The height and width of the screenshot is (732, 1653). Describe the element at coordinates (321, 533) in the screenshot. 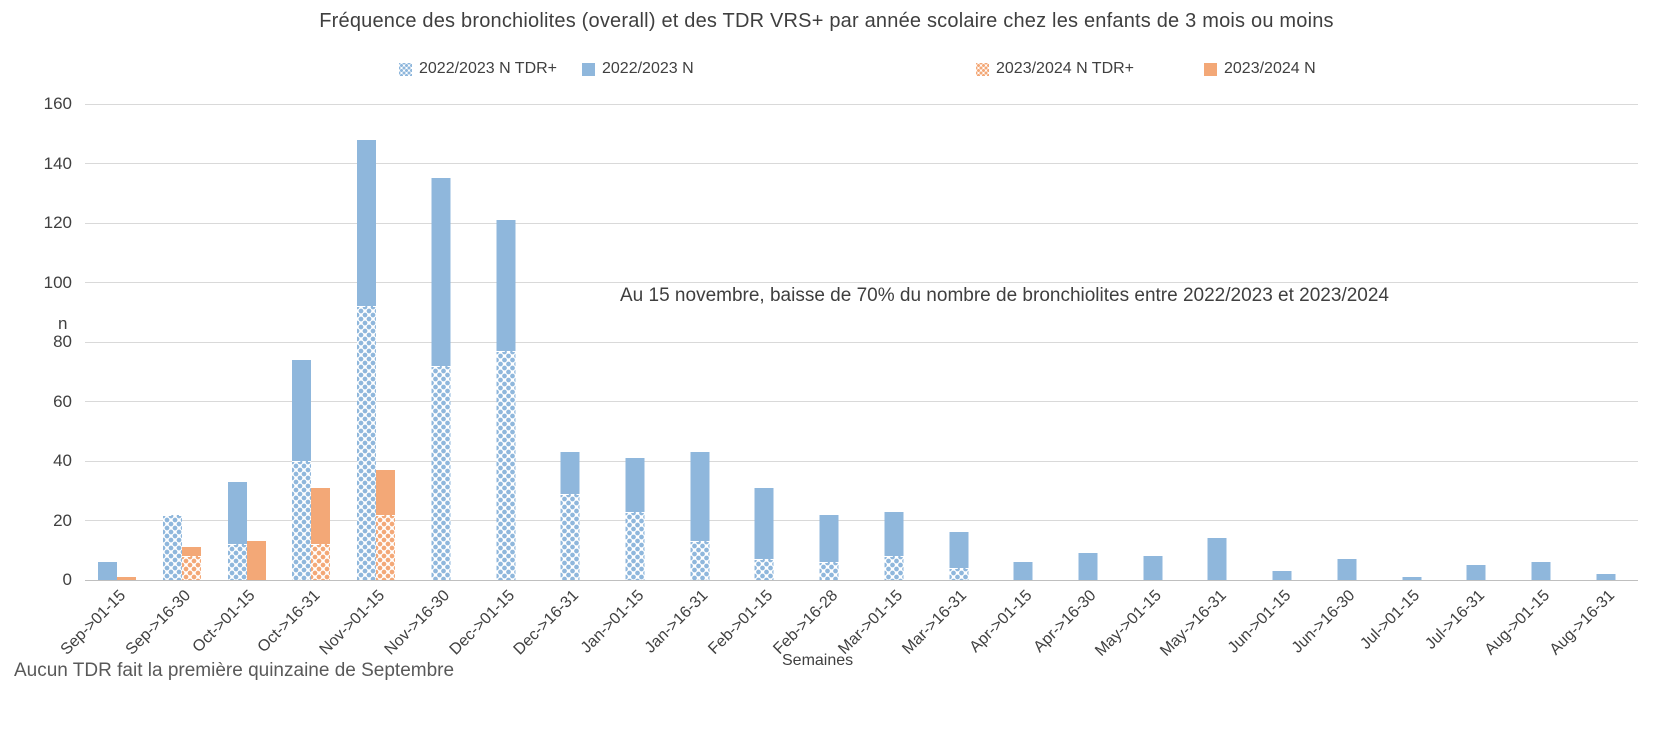

I see `bar-stack-orange-Oct->16-31` at that location.